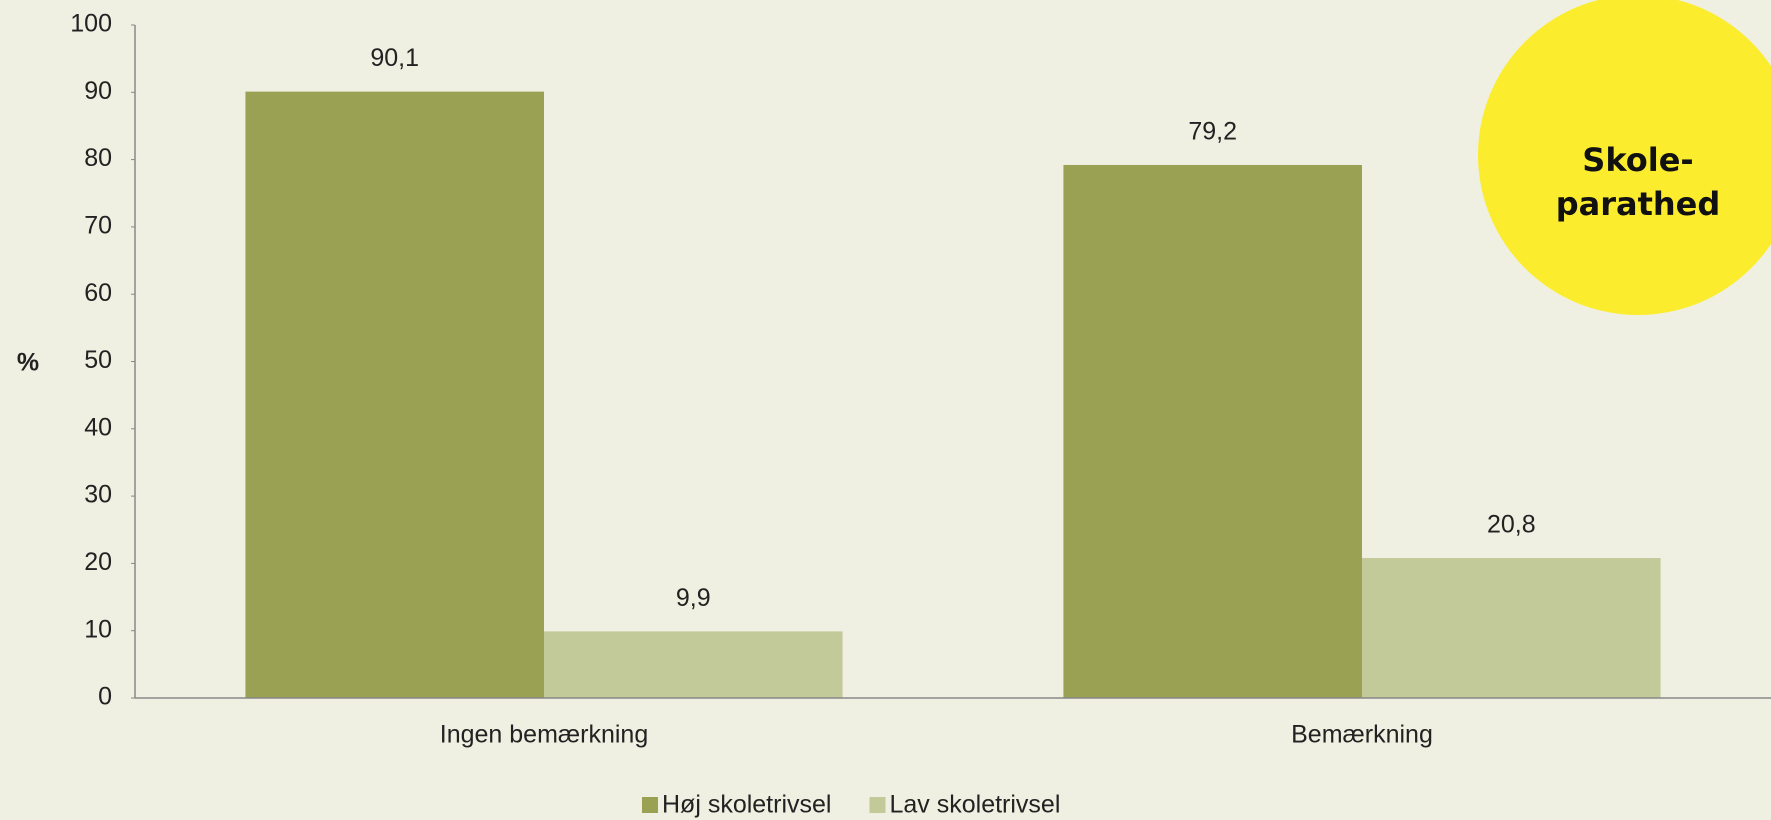 The height and width of the screenshot is (820, 1771). Describe the element at coordinates (91, 24) in the screenshot. I see `y-tick-label: 100` at that location.